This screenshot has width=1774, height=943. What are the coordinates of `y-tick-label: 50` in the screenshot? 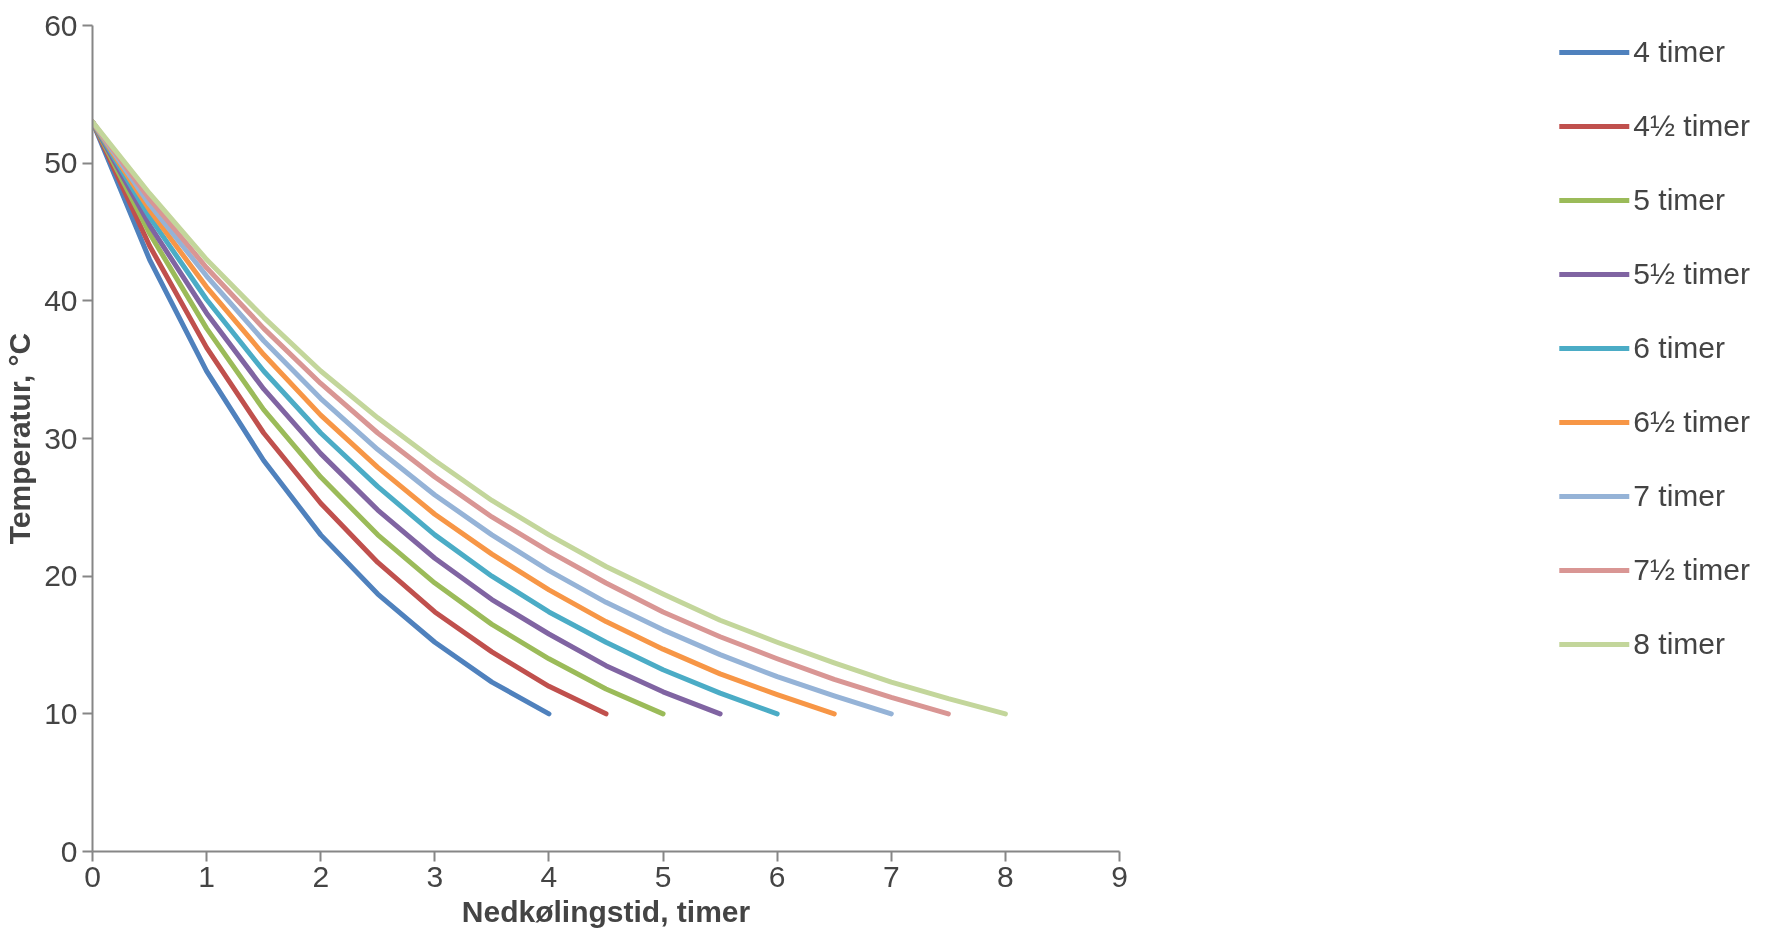 It's located at (61, 163).